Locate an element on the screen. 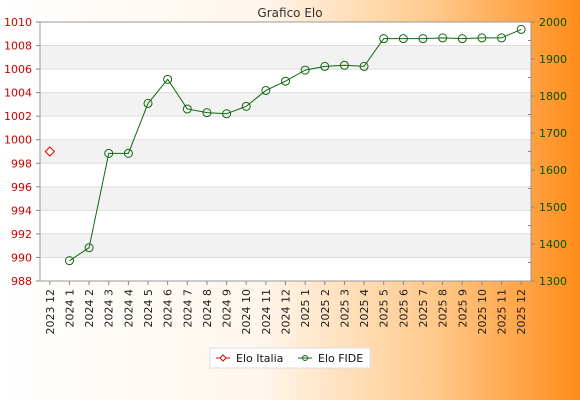 Image resolution: width=580 pixels, height=400 pixels. x-tick-label: 2024 3 is located at coordinates (109, 308).